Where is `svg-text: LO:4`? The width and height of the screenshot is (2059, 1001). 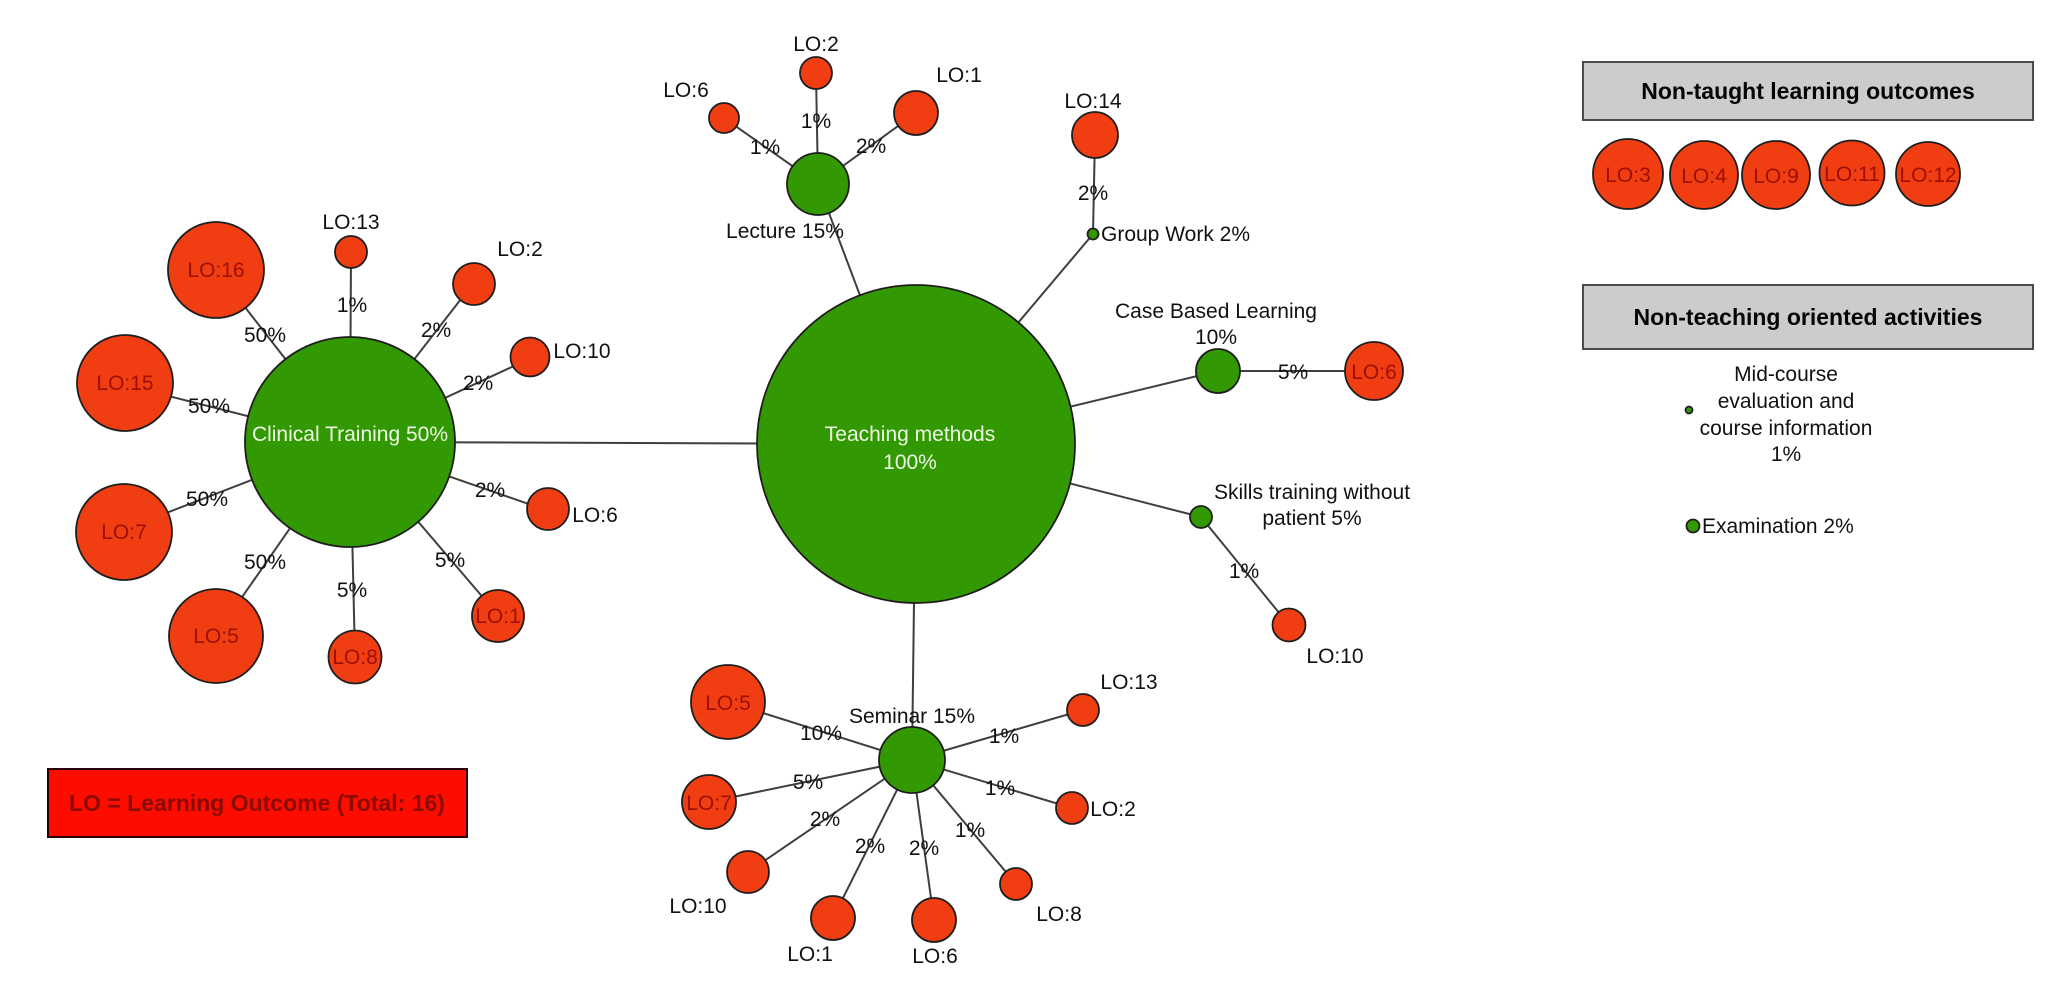
svg-text: LO:4 is located at coordinates (1704, 176).